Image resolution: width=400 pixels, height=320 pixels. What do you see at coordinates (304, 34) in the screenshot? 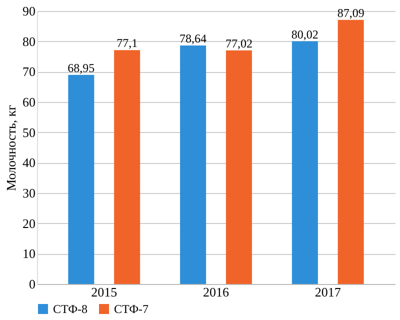
I see `data-label: 80,02` at bounding box center [304, 34].